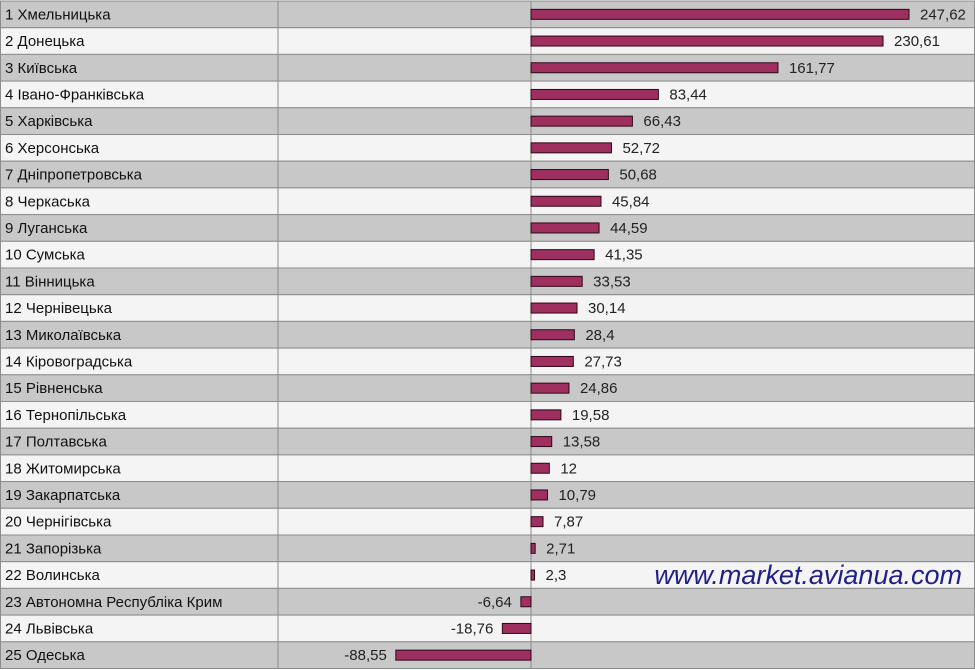 Image resolution: width=975 pixels, height=670 pixels. What do you see at coordinates (612, 281) in the screenshot?
I see `data-label: 33,53` at bounding box center [612, 281].